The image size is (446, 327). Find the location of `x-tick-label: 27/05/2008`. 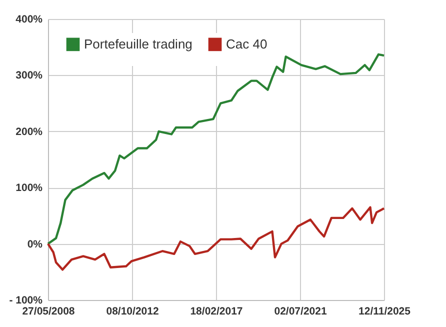

x-tick-label: 27/05/2008 is located at coordinates (48, 312).